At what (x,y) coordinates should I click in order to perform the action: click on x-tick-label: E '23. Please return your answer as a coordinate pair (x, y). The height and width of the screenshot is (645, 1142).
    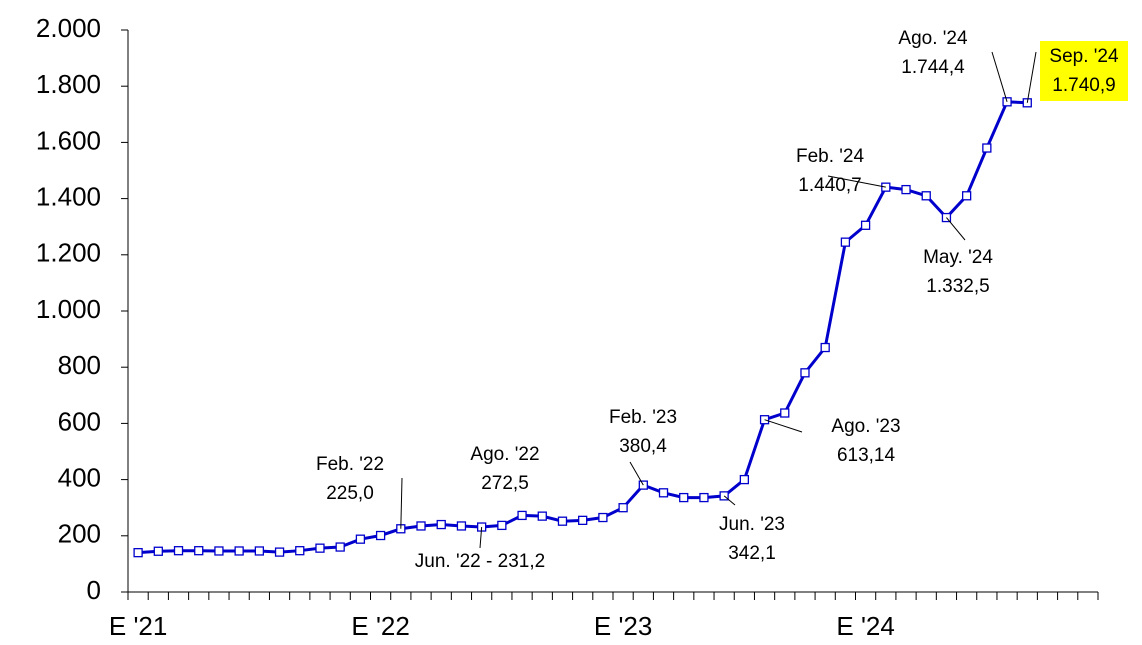
    Looking at the image, I should click on (623, 626).